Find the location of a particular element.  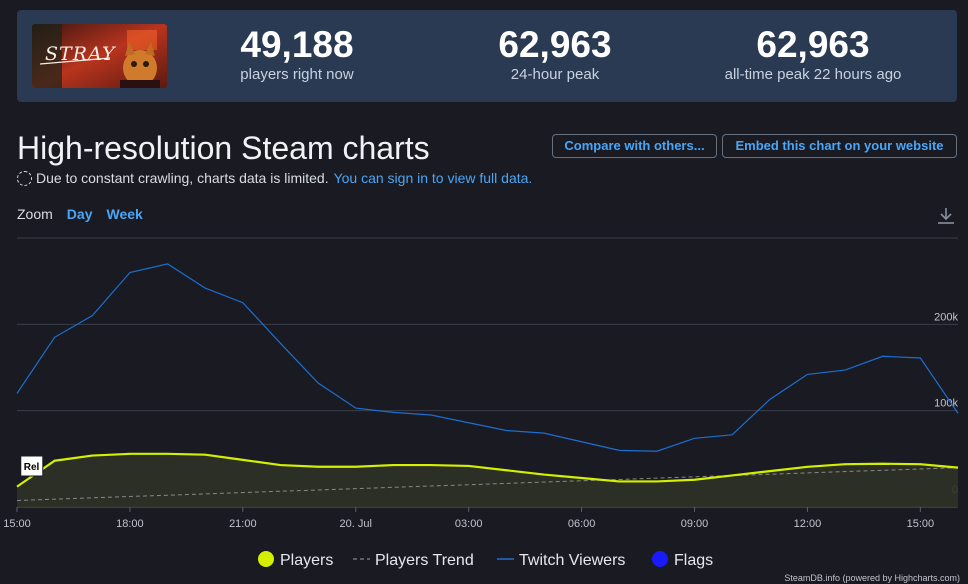

flag-label: Rel is located at coordinates (32, 467).